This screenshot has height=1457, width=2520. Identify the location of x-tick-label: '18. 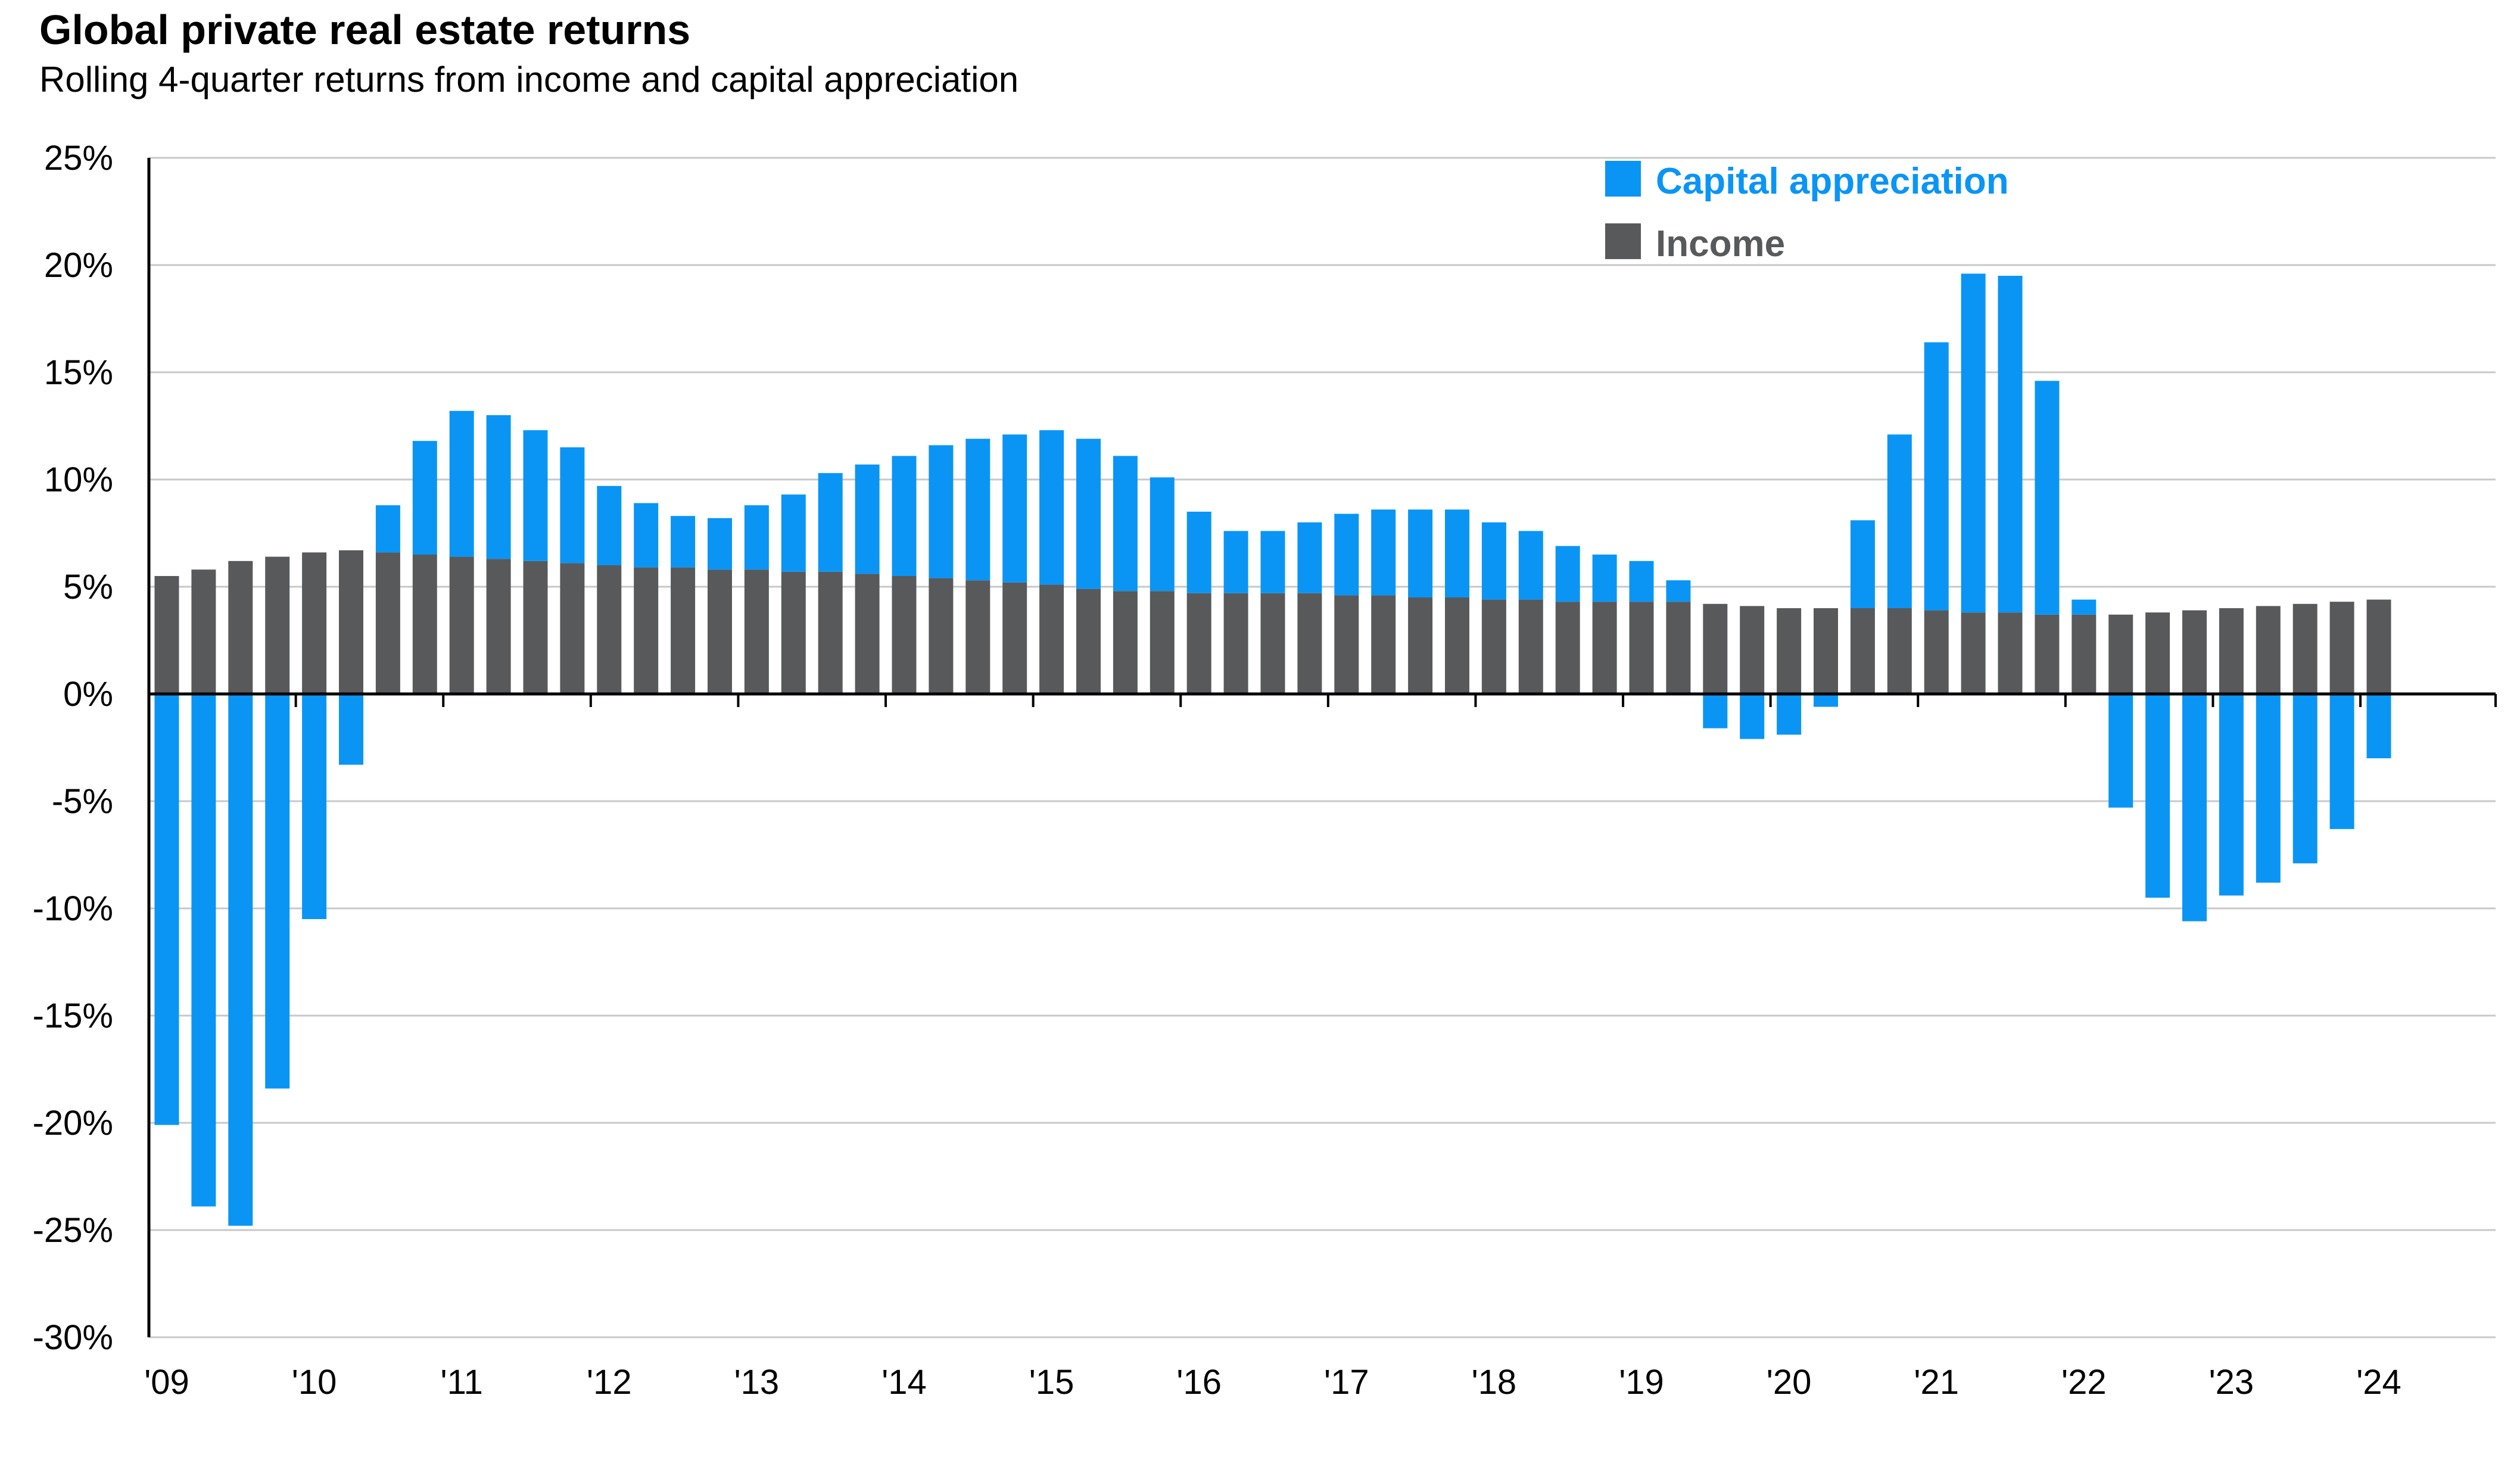
(1494, 1382).